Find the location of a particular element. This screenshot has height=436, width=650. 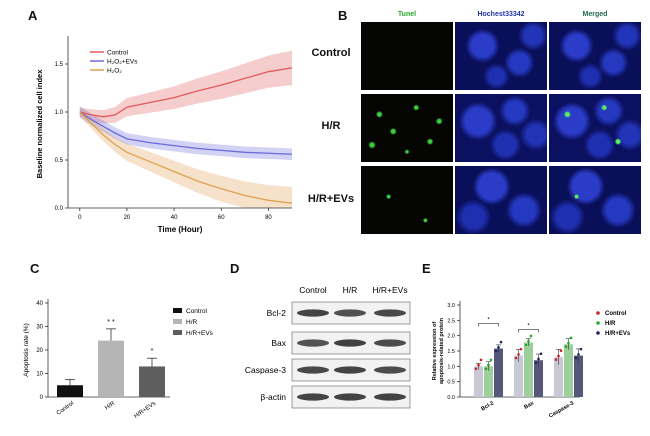

y-tick-label: 1.5 is located at coordinates (59, 65).